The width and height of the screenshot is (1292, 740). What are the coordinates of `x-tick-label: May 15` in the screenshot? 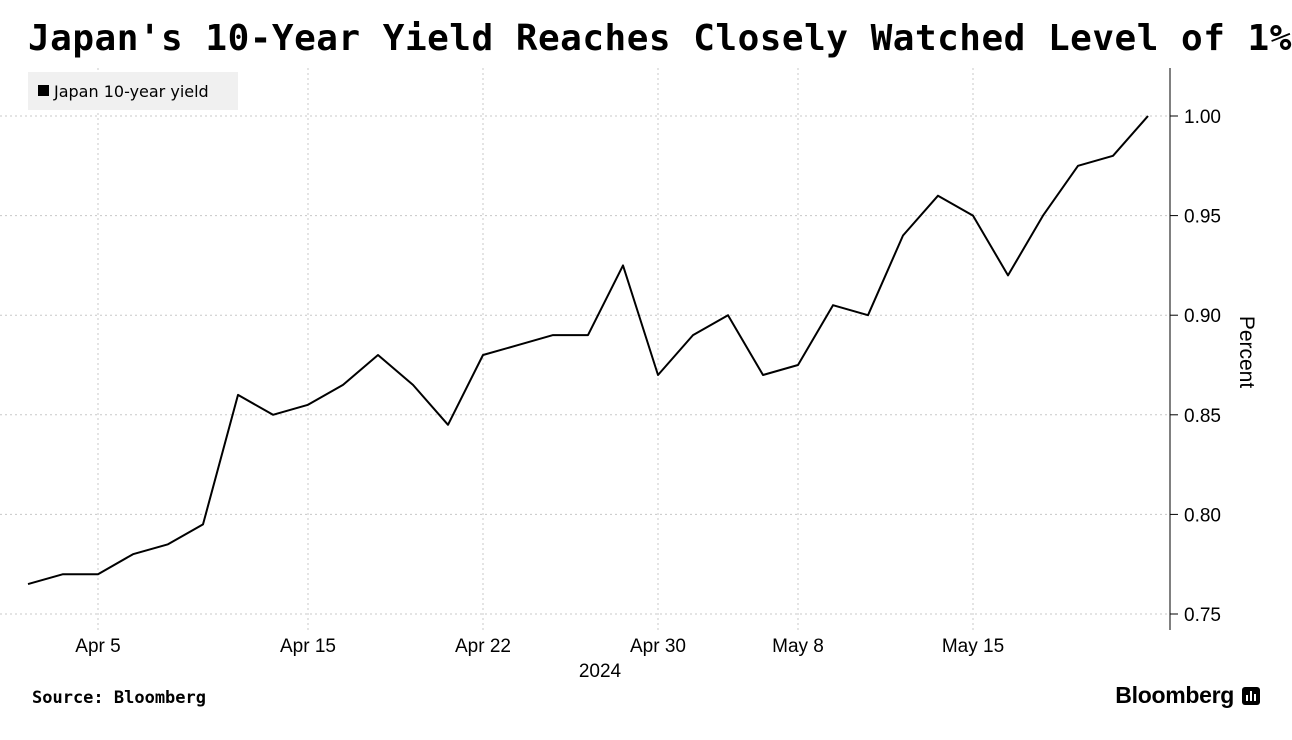 It's located at (973, 646).